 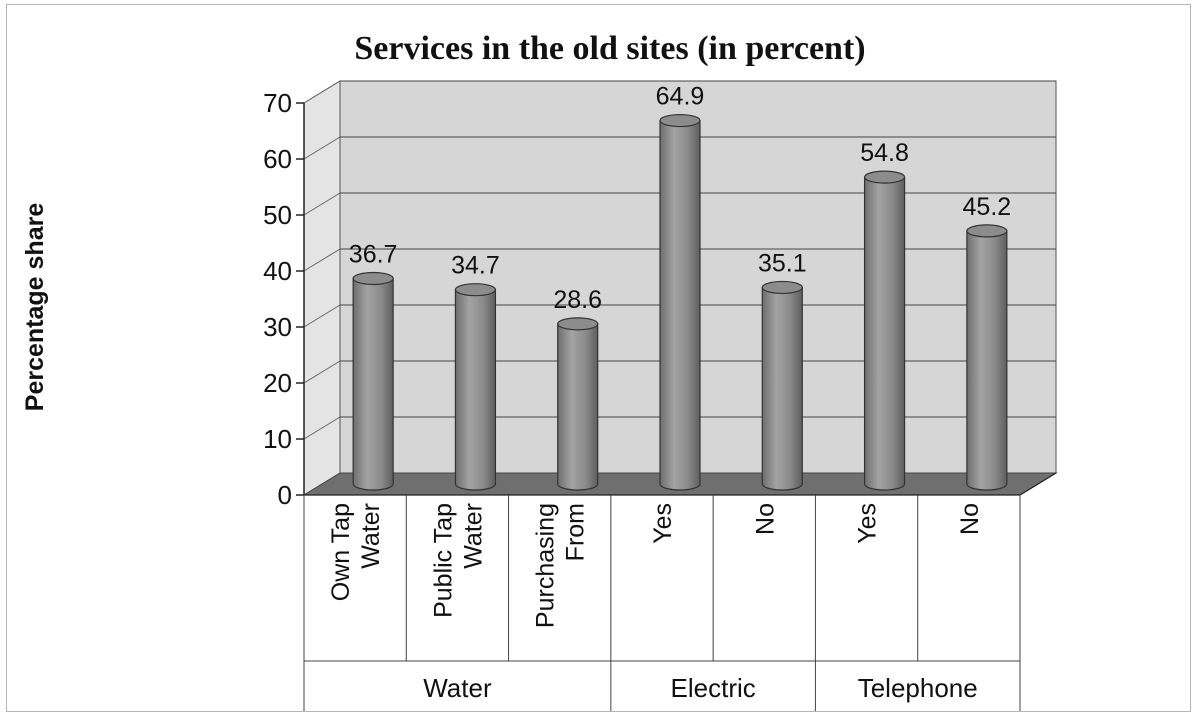 What do you see at coordinates (373, 254) in the screenshot?
I see `data-label: 36.7` at bounding box center [373, 254].